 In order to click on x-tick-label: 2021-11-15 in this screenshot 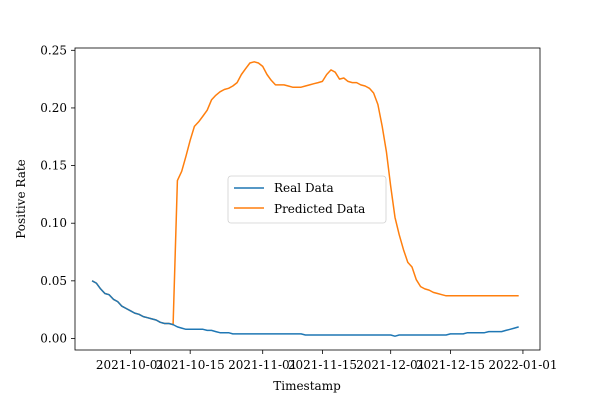, I will do `click(322, 365)`.